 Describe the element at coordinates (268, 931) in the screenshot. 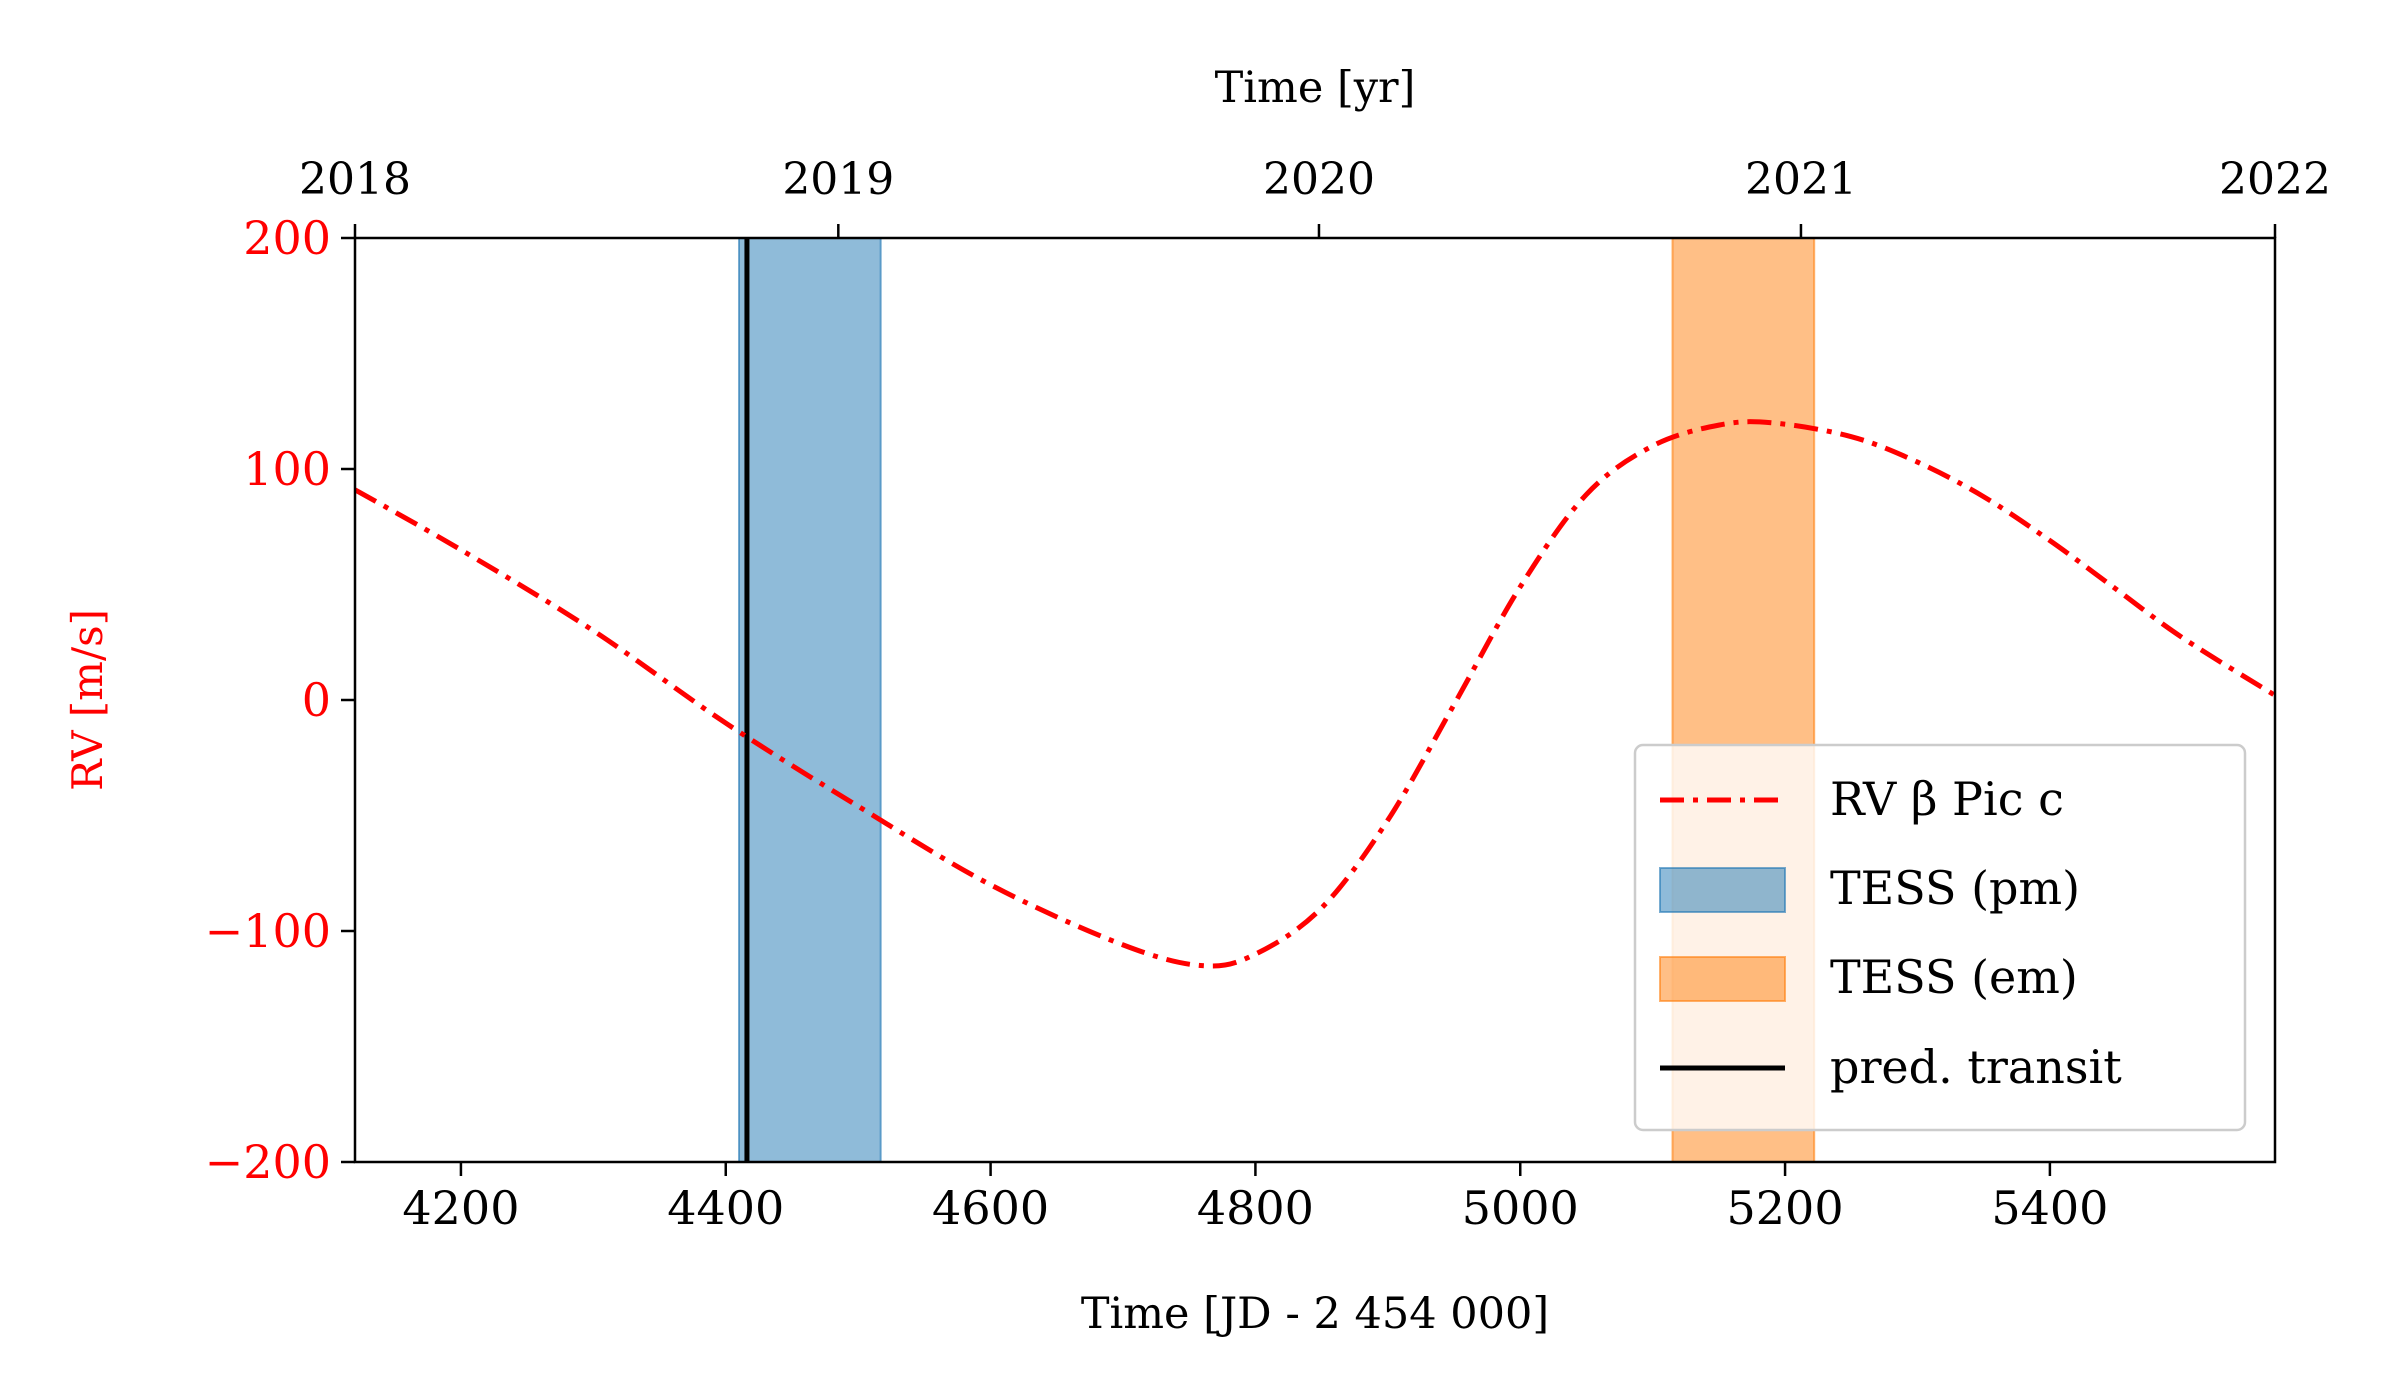

I see `y-tick-label: −100` at that location.